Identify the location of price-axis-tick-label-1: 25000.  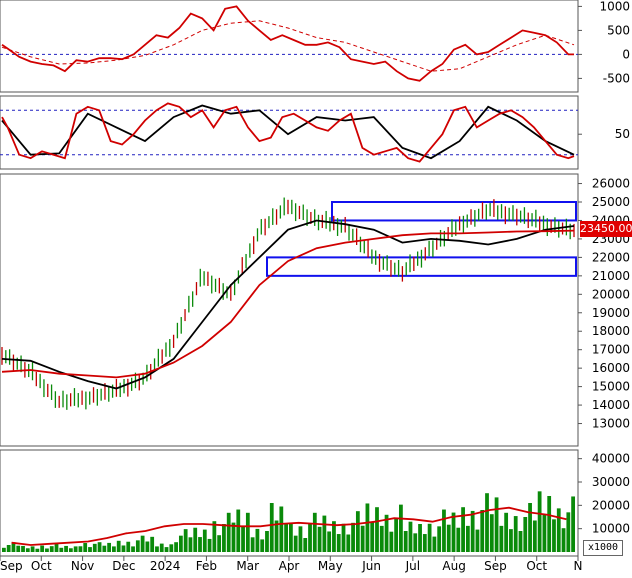
(611, 202).